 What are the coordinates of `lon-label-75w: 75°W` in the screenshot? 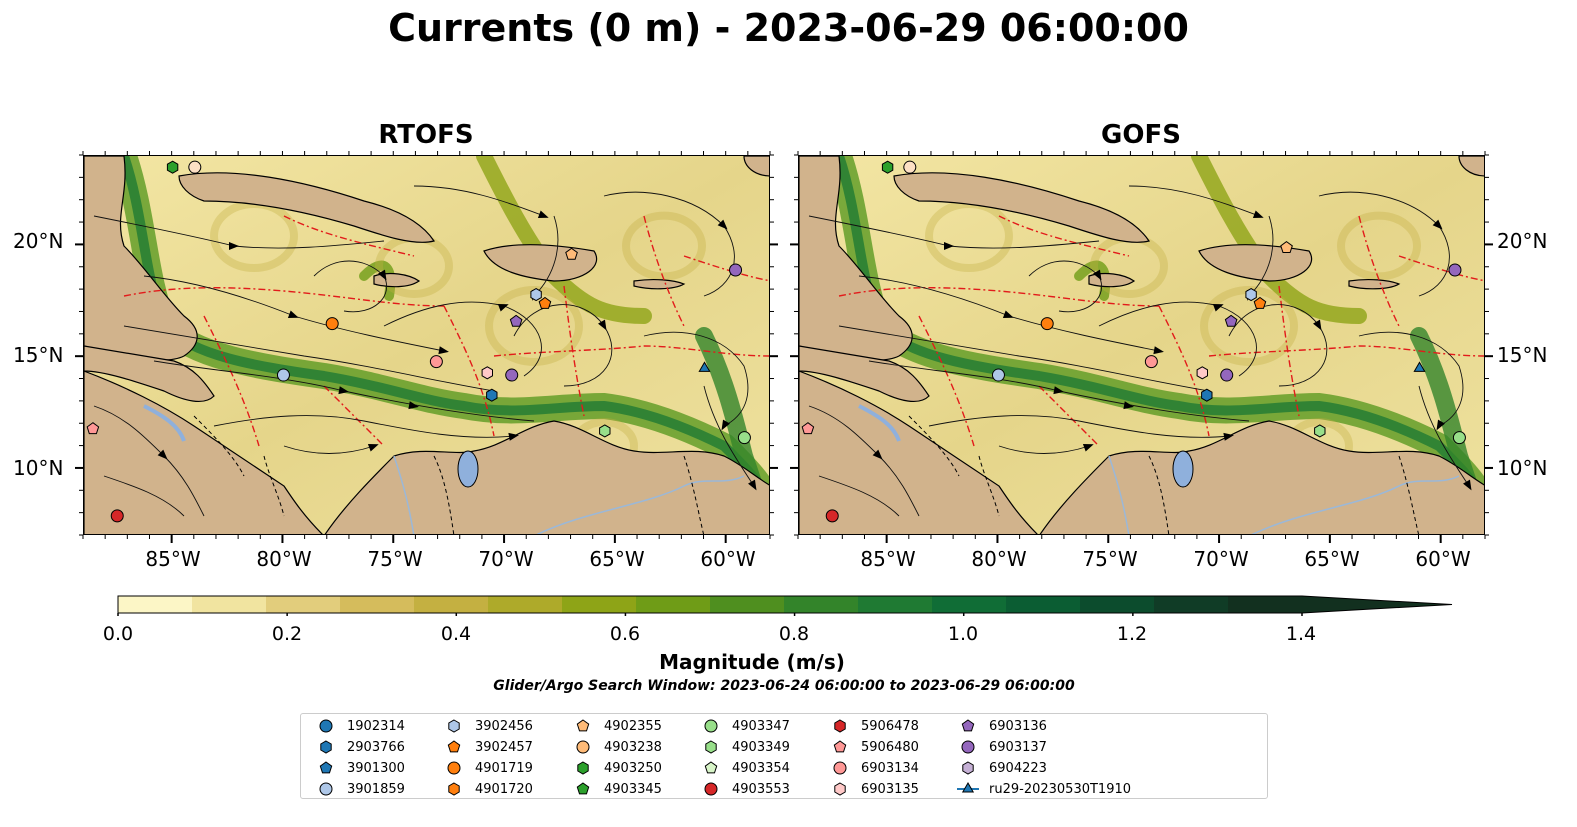 It's located at (395, 559).